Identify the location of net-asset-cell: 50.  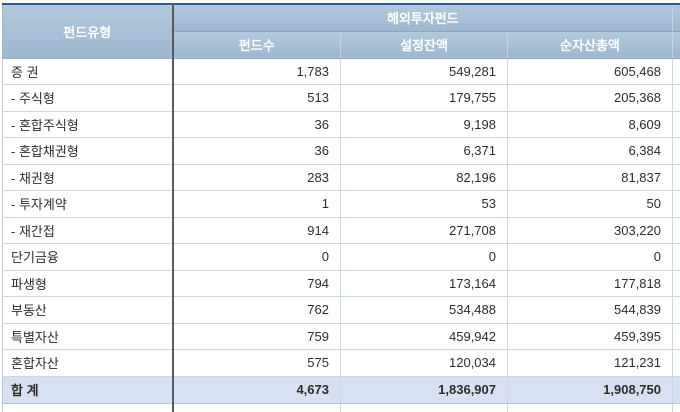
(590, 204).